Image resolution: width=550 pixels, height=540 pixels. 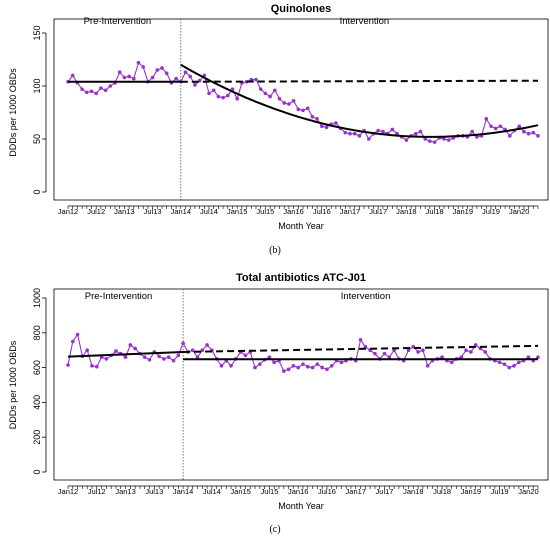 I want to click on chart1-x-tick-label: Jan14, so click(x=181, y=211).